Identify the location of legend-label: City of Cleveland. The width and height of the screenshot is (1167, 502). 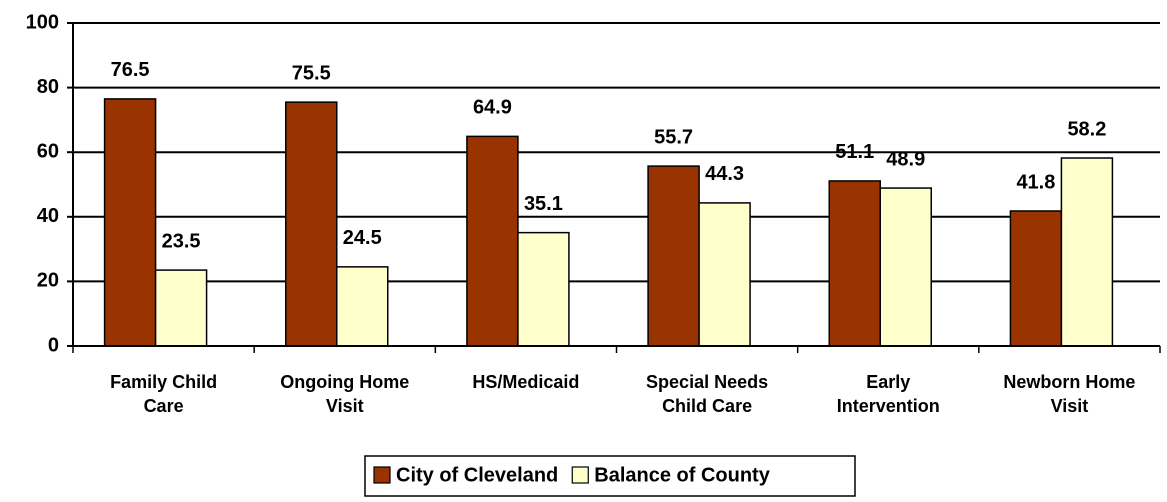
(477, 475).